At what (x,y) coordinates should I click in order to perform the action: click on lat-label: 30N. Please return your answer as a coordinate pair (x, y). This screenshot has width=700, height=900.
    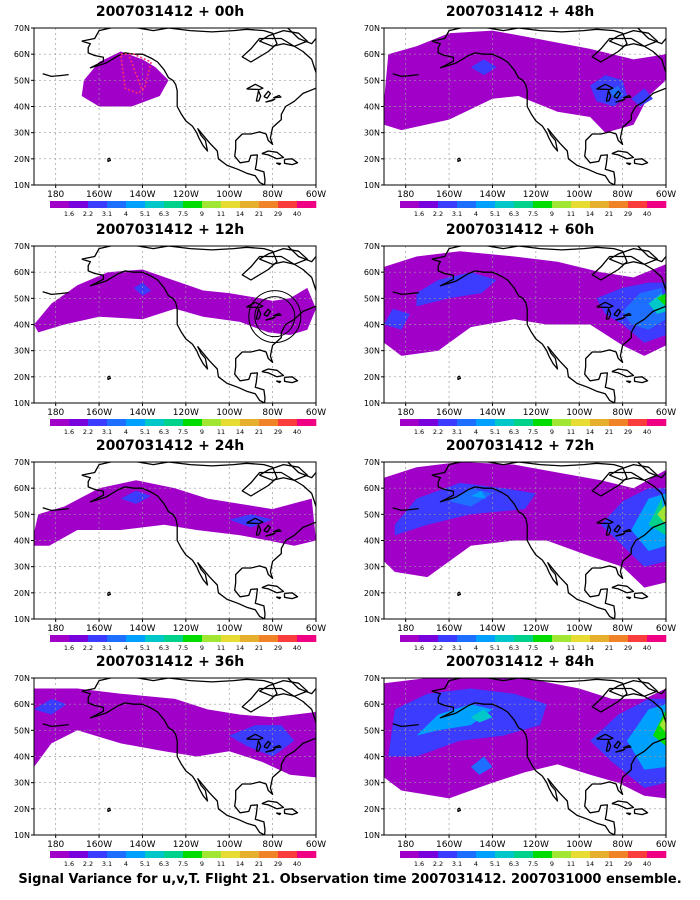
    Looking at the image, I should click on (372, 133).